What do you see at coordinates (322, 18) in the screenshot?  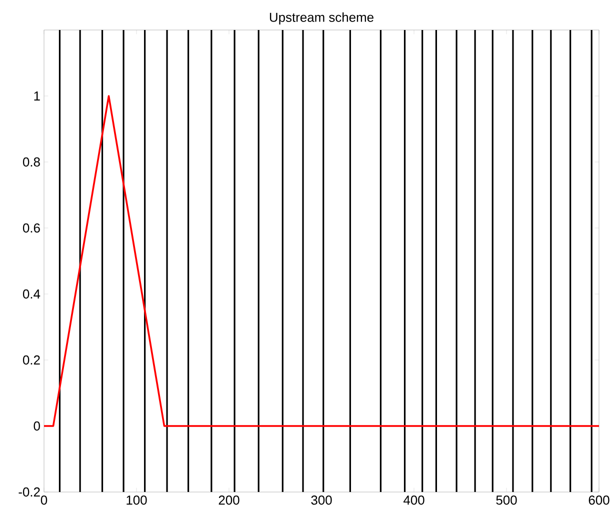 I see `chart-title: Upstream scheme` at bounding box center [322, 18].